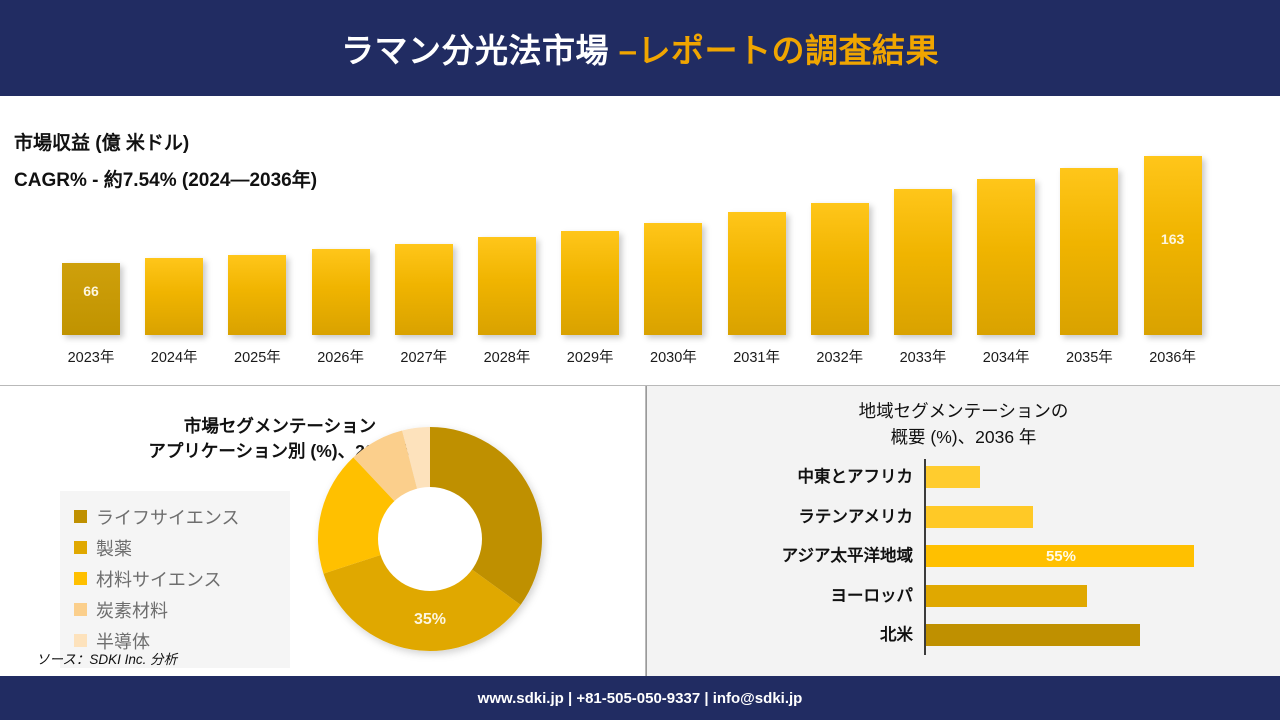  What do you see at coordinates (174, 358) in the screenshot?
I see `bar-category-label: 2024年` at bounding box center [174, 358].